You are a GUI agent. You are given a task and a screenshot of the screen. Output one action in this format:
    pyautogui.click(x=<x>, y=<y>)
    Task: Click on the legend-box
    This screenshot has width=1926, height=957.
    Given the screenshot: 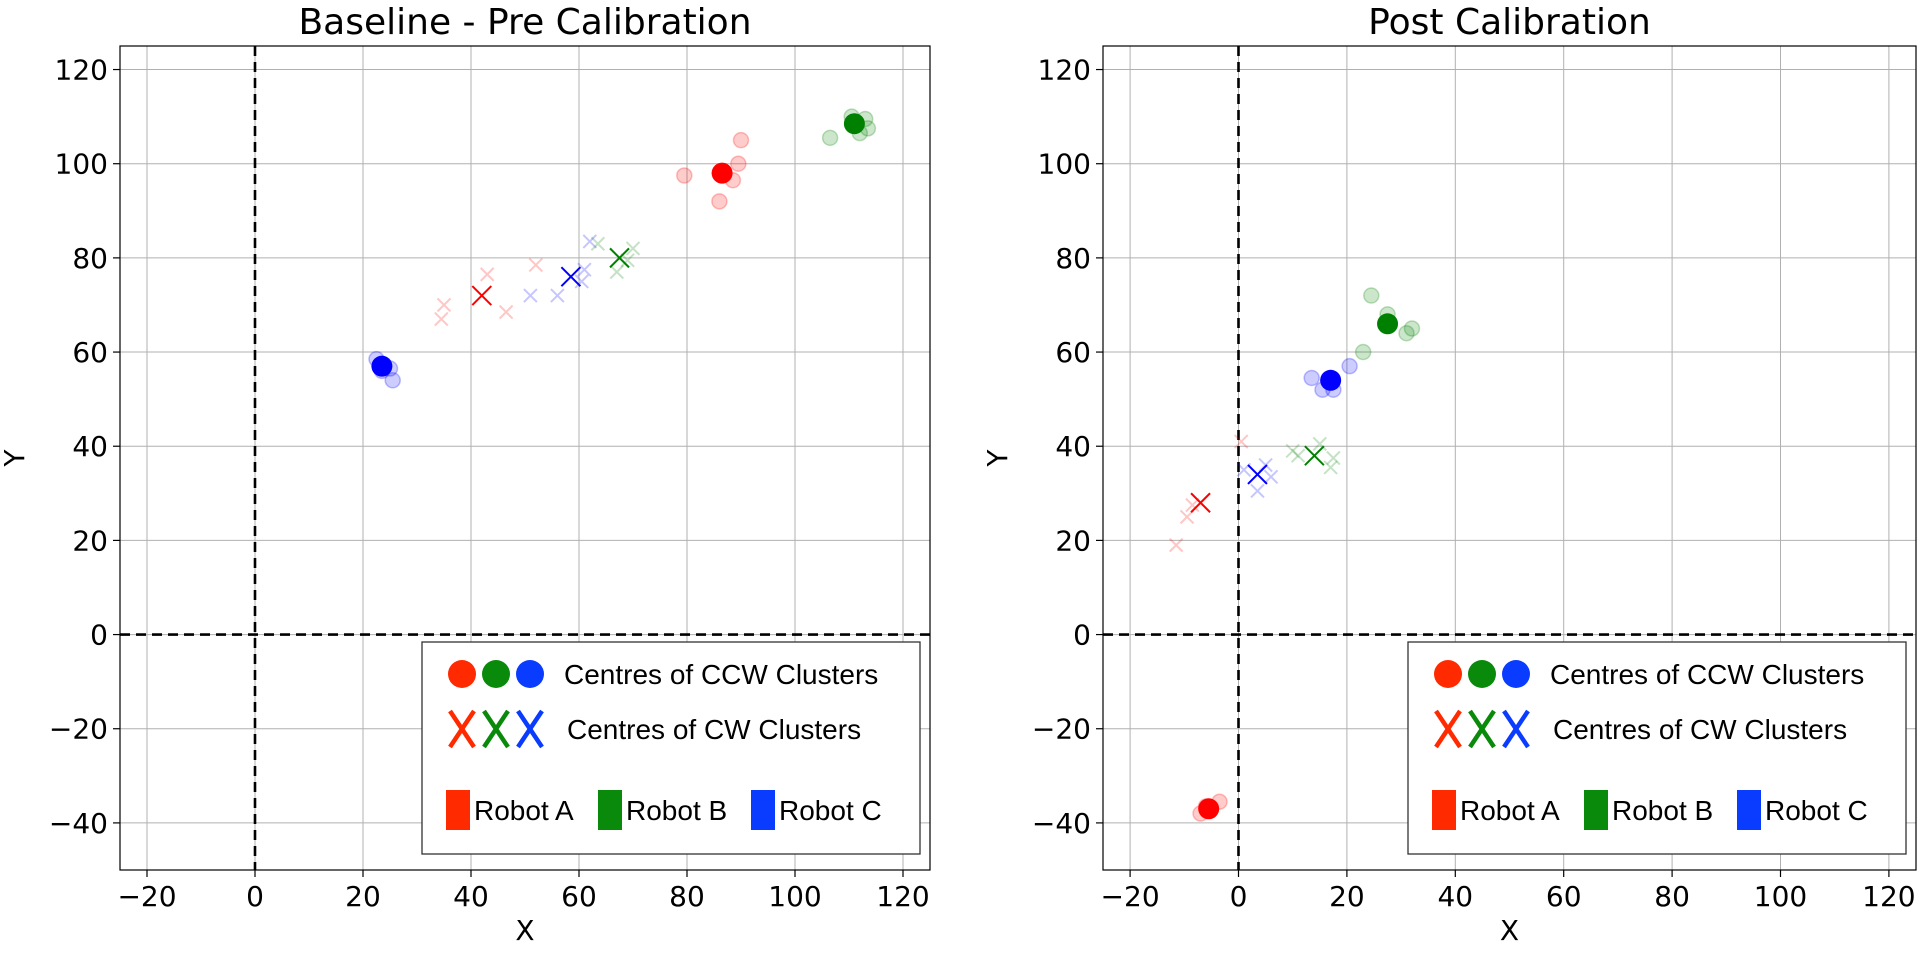 What is the action you would take?
    pyautogui.click(x=671, y=748)
    